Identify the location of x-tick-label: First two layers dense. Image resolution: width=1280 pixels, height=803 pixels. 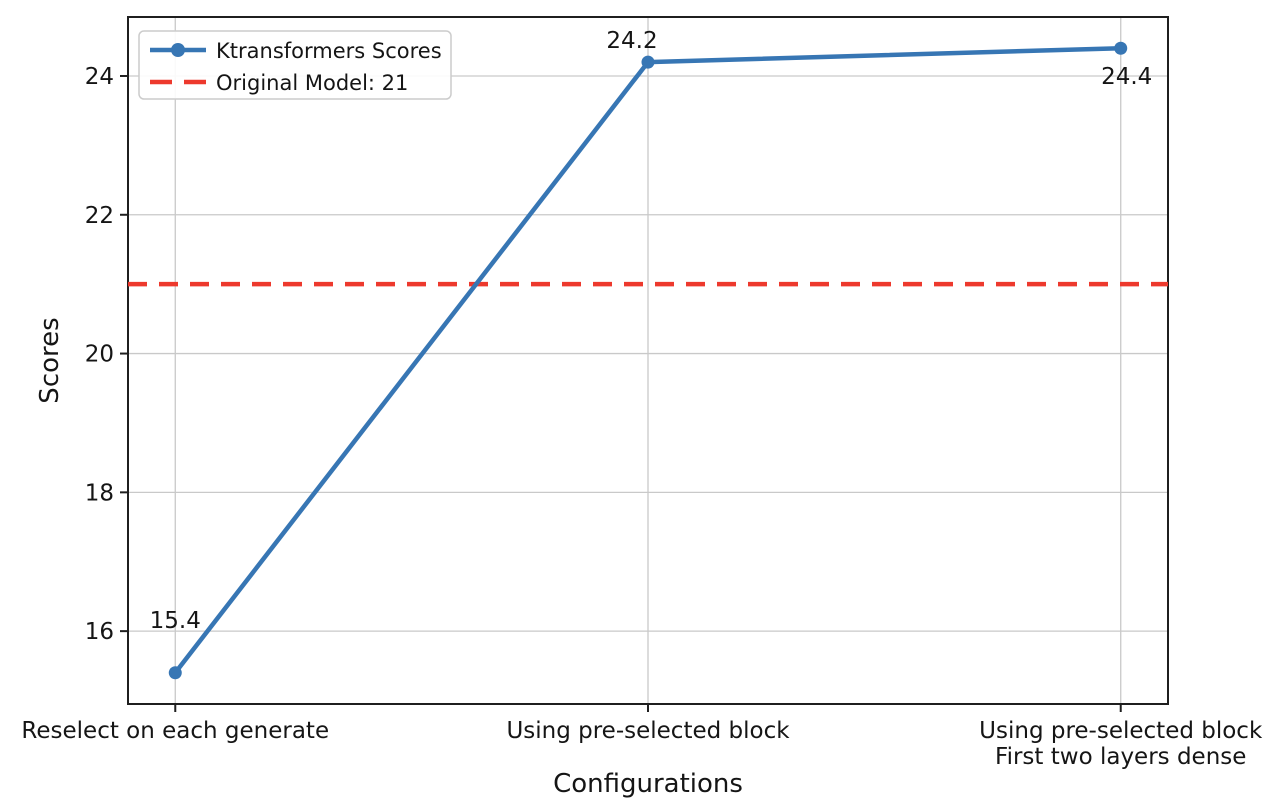
(1120, 757).